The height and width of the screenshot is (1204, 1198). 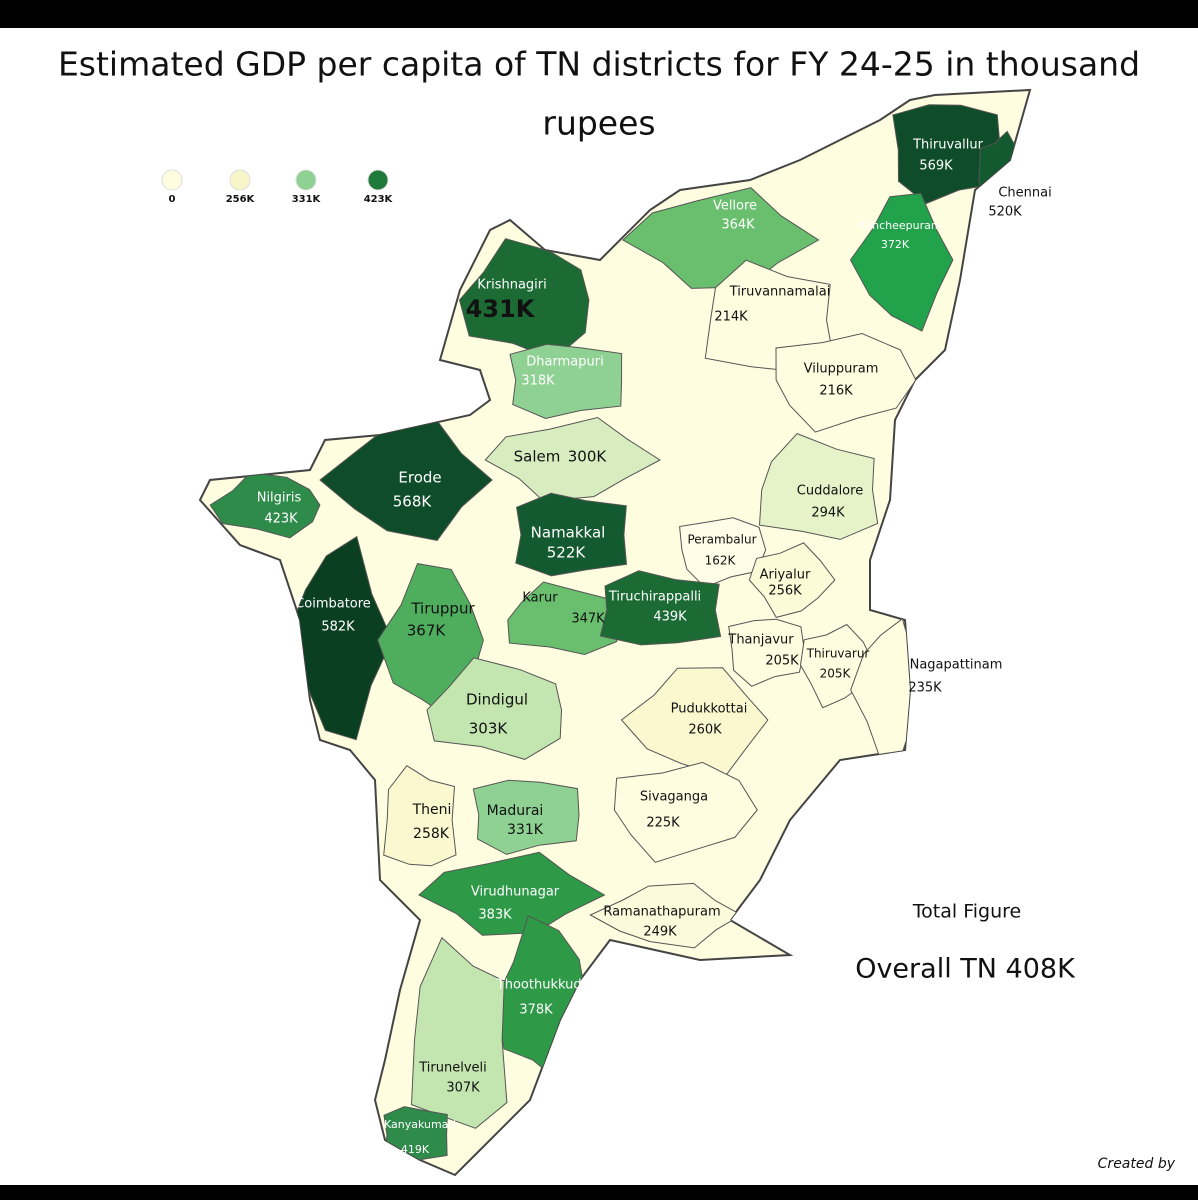 What do you see at coordinates (379, 199) in the screenshot?
I see `legend-label: 423K` at bounding box center [379, 199].